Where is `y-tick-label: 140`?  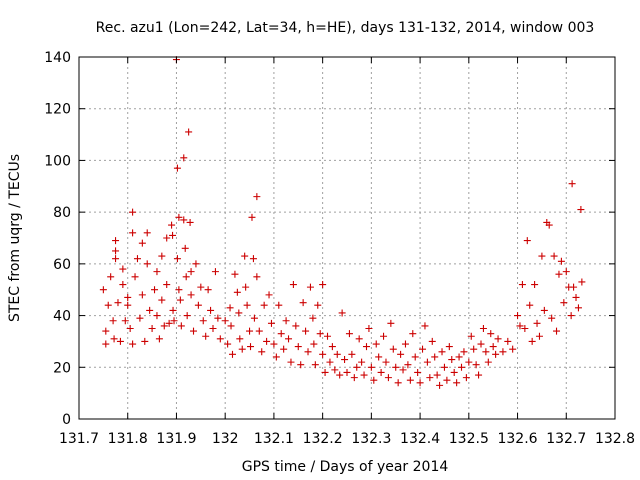 y-tick-label: 140 is located at coordinates (57, 58).